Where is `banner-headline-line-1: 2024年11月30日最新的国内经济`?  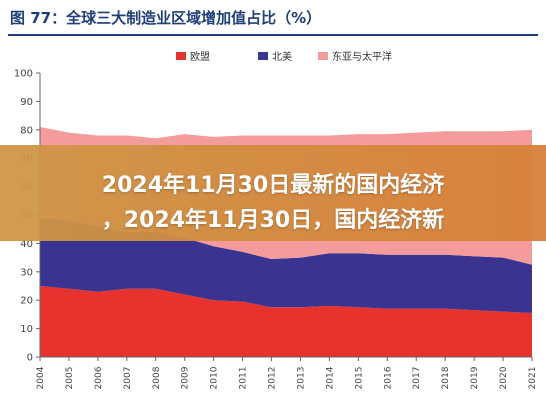
banner-headline-line-1: 2024年11月30日最新的国内经济 is located at coordinates (273, 185).